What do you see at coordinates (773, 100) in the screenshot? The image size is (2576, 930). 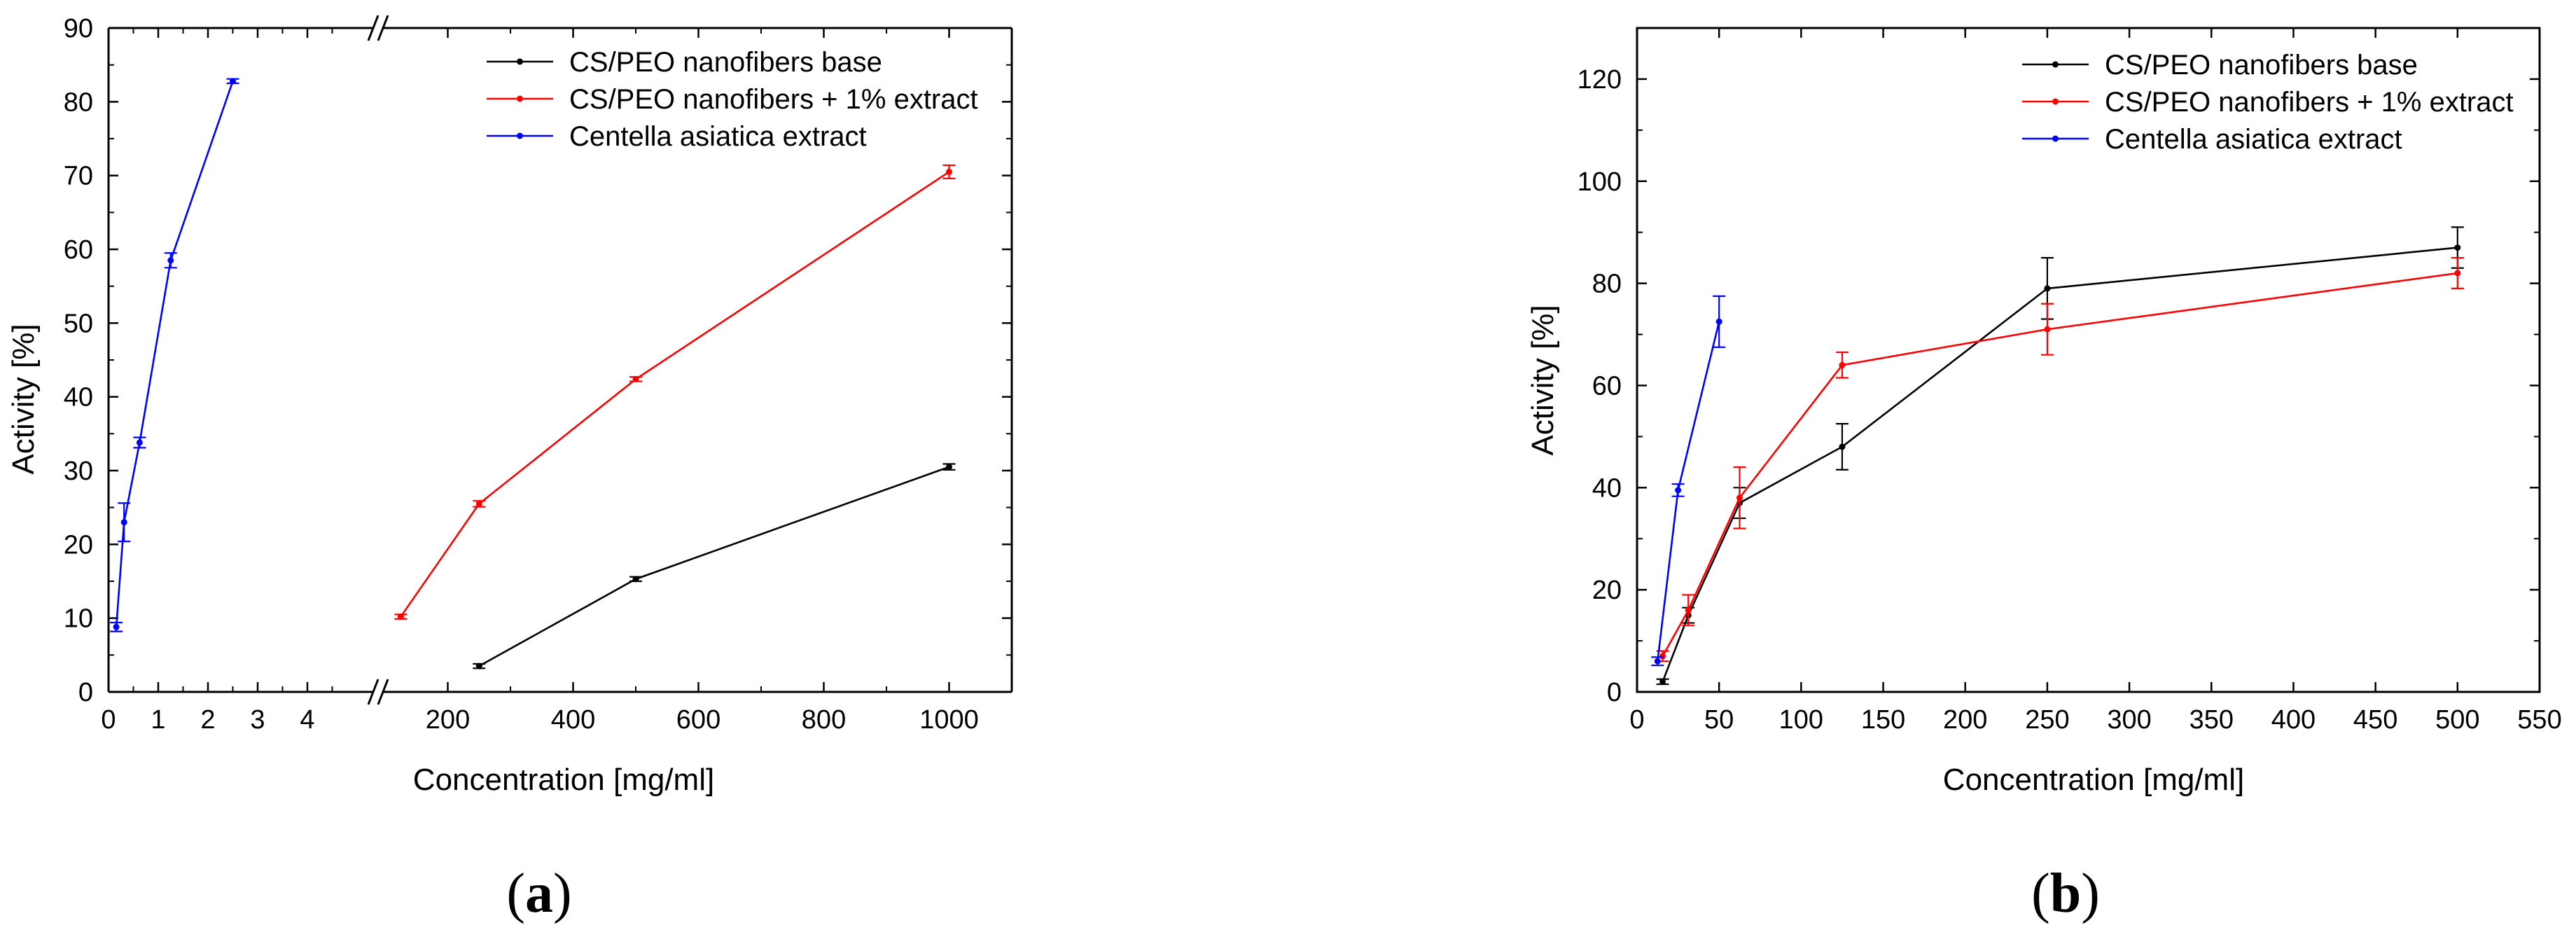 I see `legend-label-cs-peo-nanofibers-1-extract: CS/PEO nanofibers + 1% extract` at bounding box center [773, 100].